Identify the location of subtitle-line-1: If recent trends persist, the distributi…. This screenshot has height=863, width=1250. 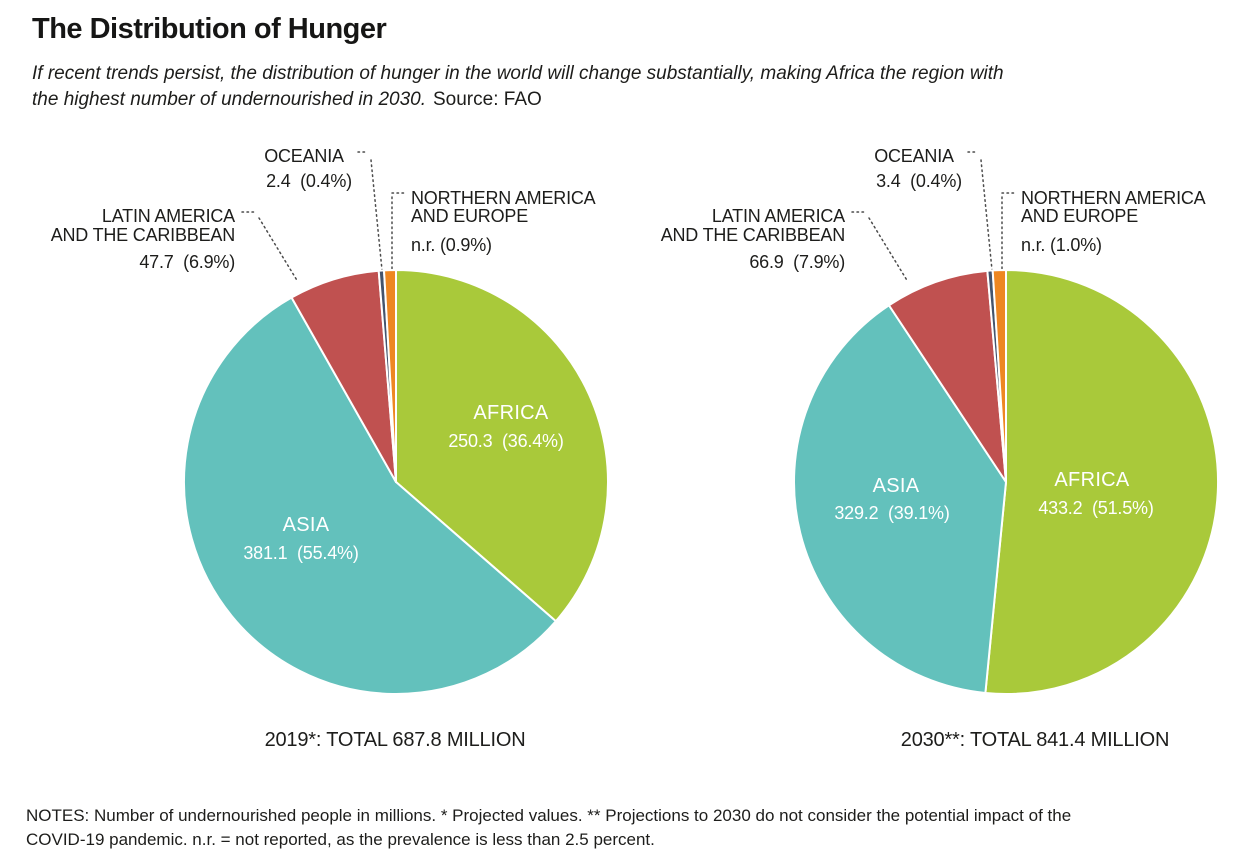
(518, 73).